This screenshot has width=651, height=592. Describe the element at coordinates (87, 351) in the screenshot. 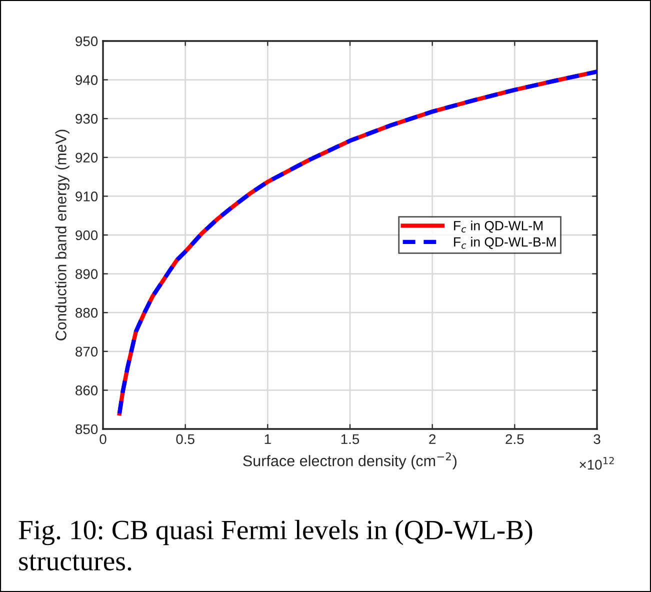

I see `y-tick-label: 870` at that location.